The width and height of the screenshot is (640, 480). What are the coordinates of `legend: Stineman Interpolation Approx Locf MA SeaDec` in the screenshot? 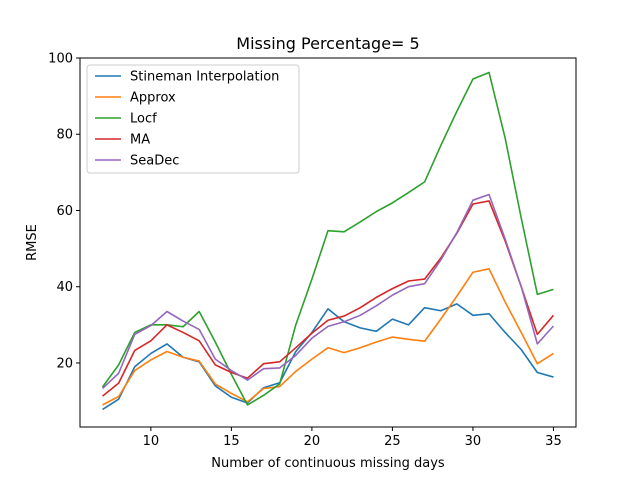 It's located at (193, 119).